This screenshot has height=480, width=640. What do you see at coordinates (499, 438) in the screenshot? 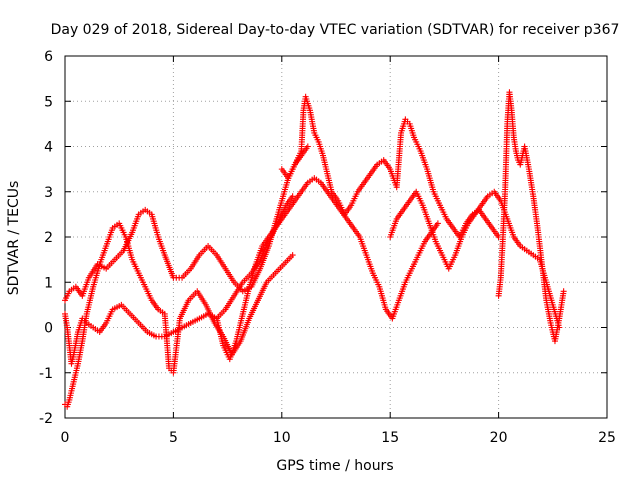
I see `x-tick-label: 20` at bounding box center [499, 438].